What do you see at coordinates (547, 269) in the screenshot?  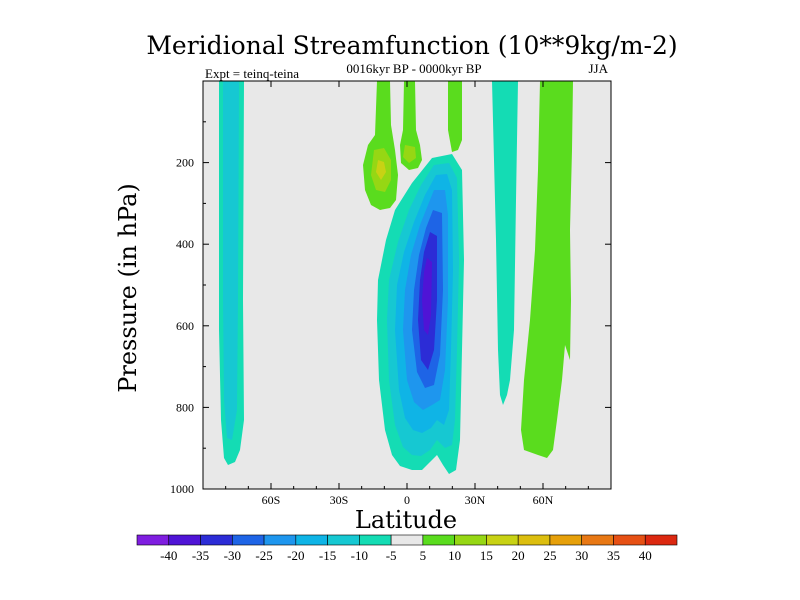 I see `northern-positive-column` at bounding box center [547, 269].